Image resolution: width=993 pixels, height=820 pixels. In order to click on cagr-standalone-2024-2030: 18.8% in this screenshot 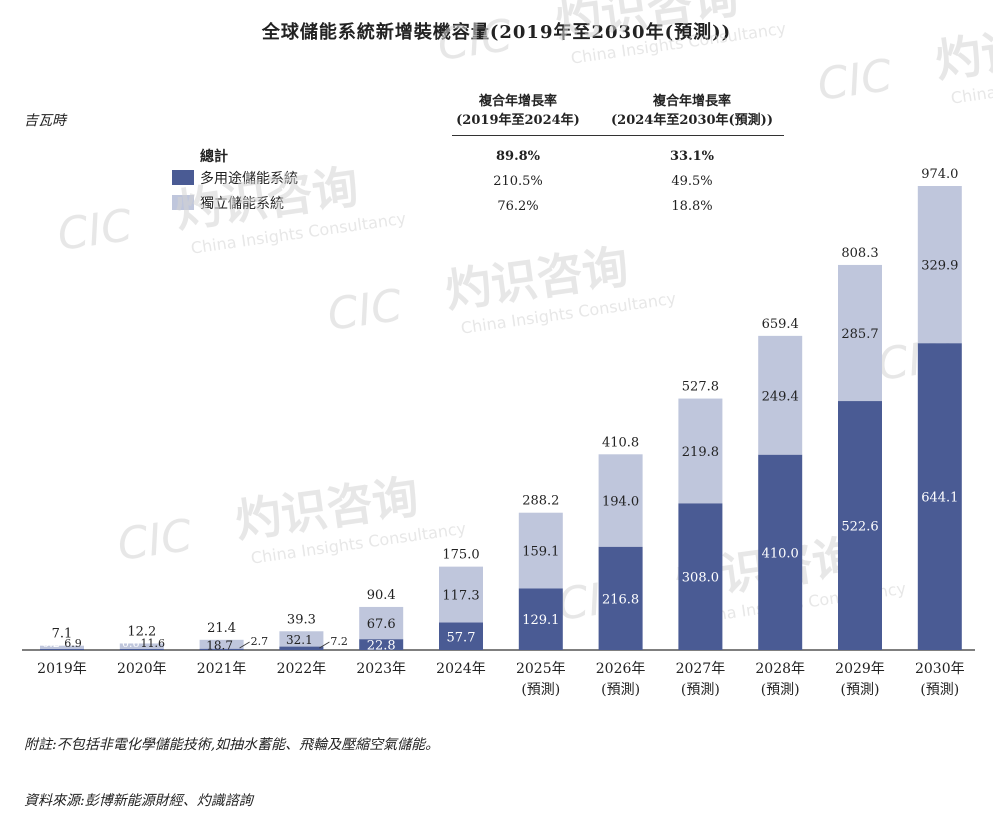, I will do `click(692, 206)`.